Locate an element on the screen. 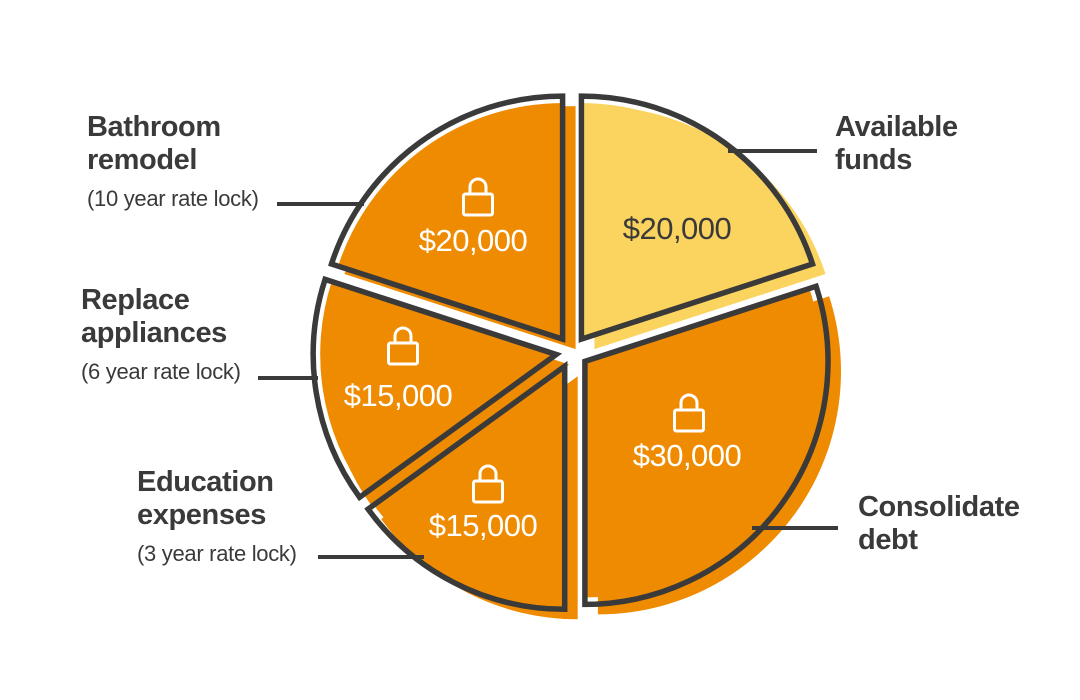 Image resolution: width=1080 pixels, height=700 pixels. label-replace-appliances-sublabel: (6 year rate lock) is located at coordinates (161, 371).